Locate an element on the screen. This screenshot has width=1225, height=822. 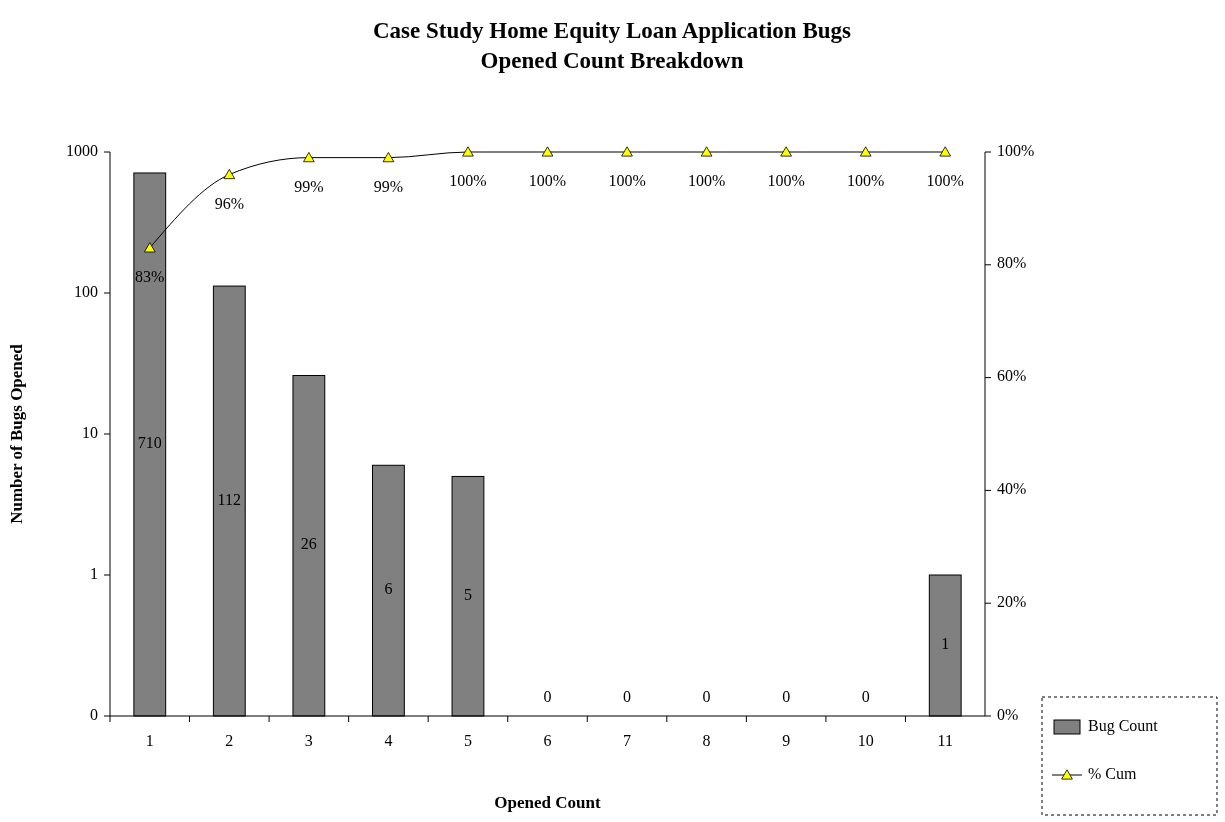
legend-label: % Cum is located at coordinates (1112, 773).